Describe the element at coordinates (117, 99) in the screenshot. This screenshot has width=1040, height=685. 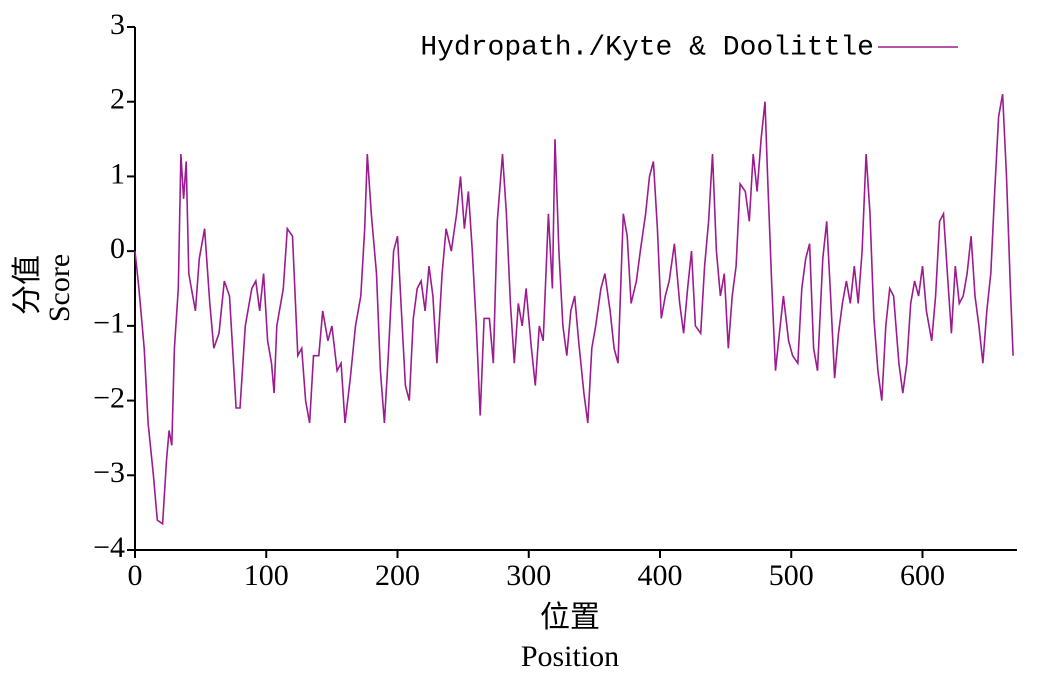
I see `y-tick-label: 2` at that location.